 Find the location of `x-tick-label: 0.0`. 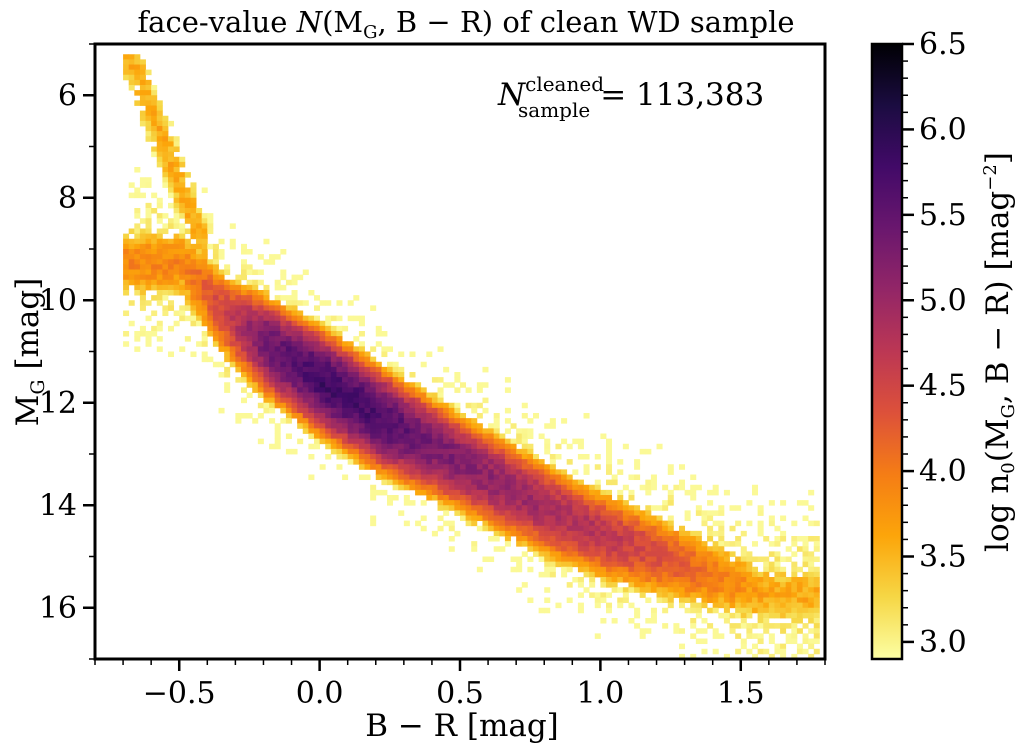

x-tick-label: 0.0 is located at coordinates (320, 693).